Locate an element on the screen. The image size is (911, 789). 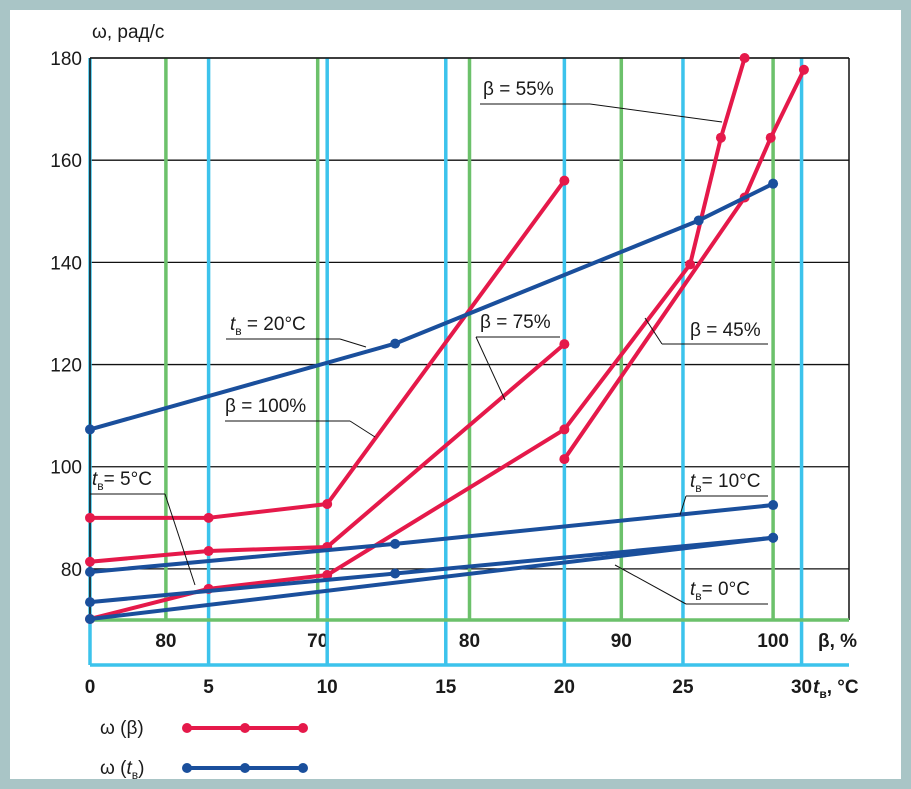
x-tick-label: 0 is located at coordinates (90, 687).